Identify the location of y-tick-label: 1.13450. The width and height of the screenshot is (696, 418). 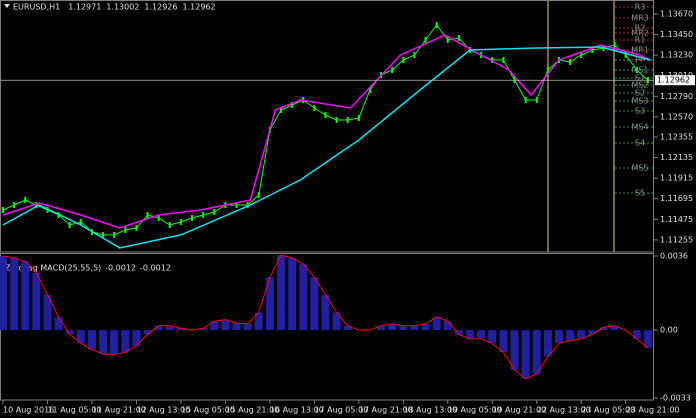
(676, 34).